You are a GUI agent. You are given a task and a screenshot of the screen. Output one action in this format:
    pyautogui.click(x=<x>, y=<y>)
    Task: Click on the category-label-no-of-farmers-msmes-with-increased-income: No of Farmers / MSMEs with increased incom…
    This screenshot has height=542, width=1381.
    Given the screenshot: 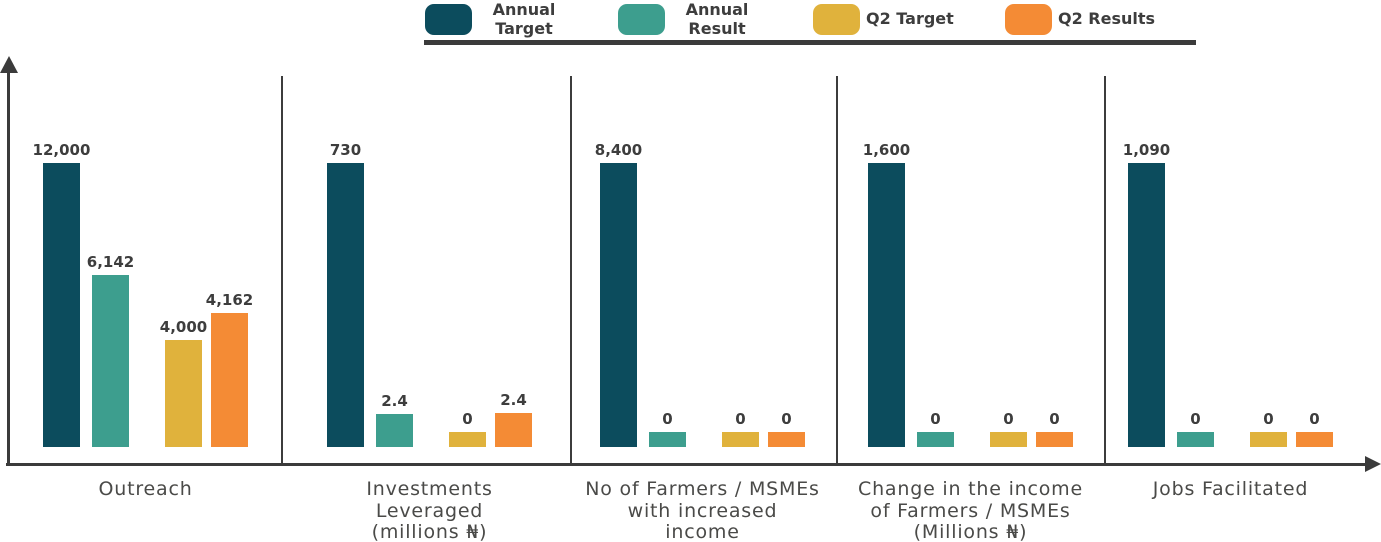 What is the action you would take?
    pyautogui.click(x=702, y=510)
    